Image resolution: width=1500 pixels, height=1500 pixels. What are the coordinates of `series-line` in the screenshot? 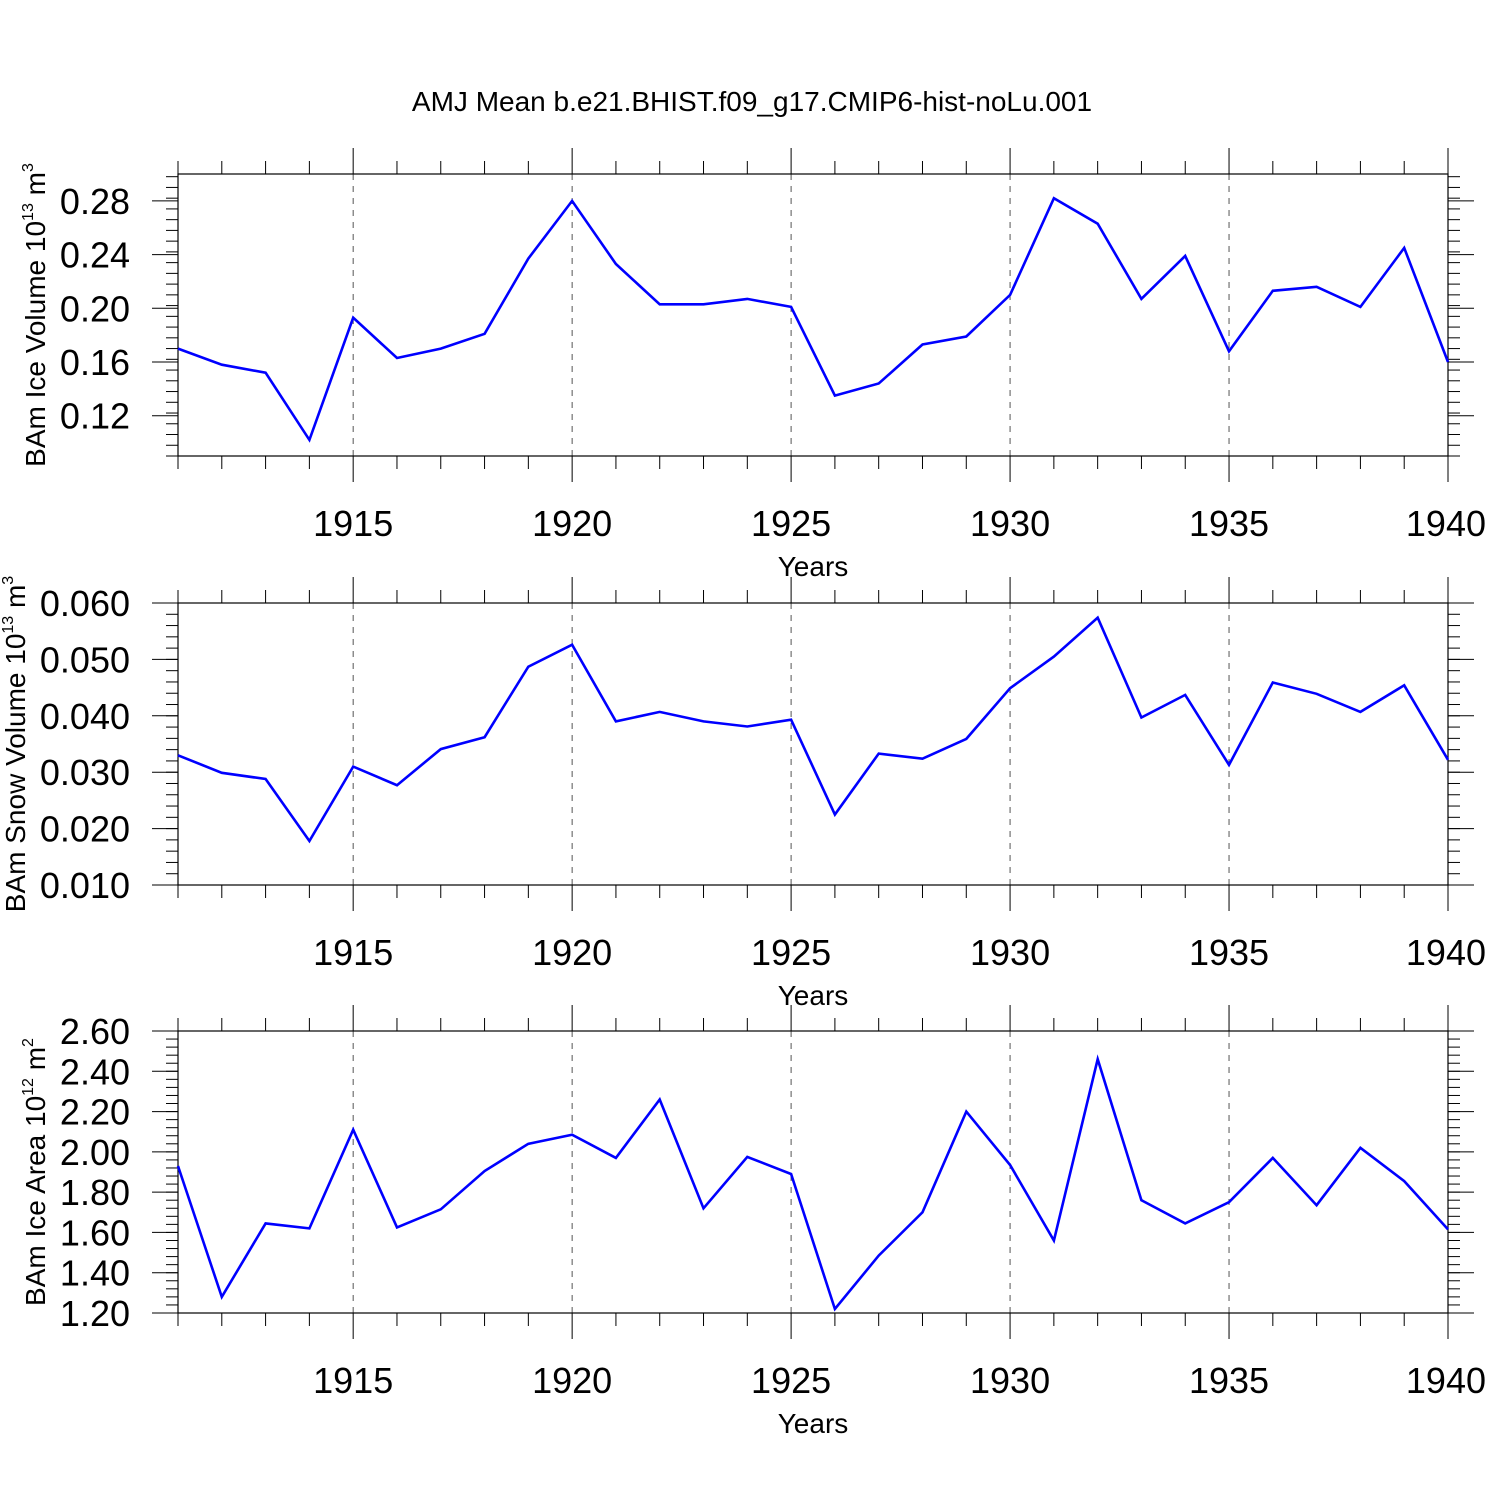 It's located at (813, 729).